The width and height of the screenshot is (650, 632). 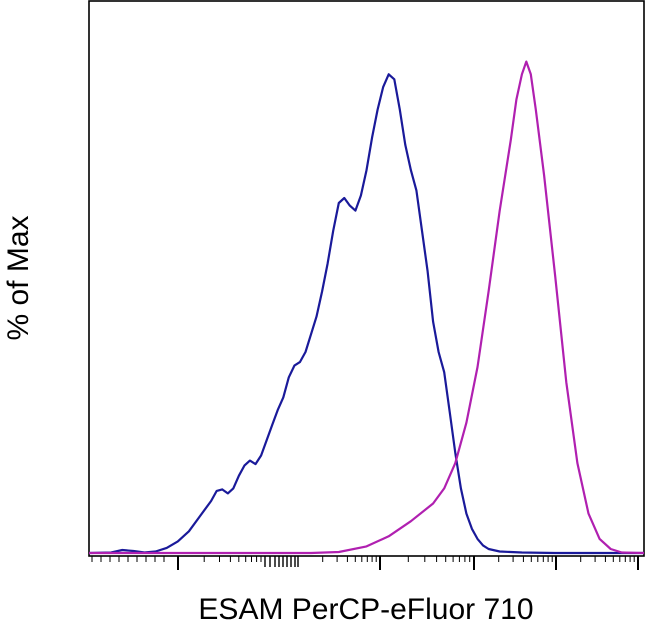 I want to click on y-axis-label: % of Max, so click(x=18, y=277).